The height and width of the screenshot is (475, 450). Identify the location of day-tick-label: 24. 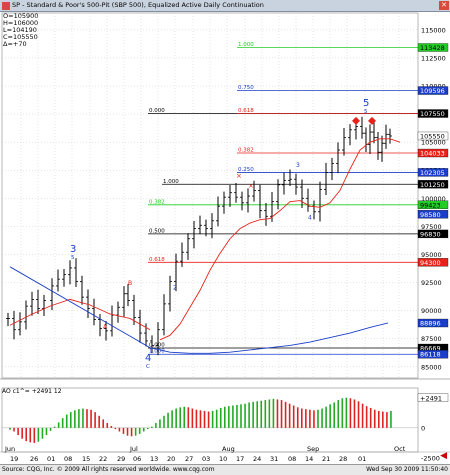
(257, 459).